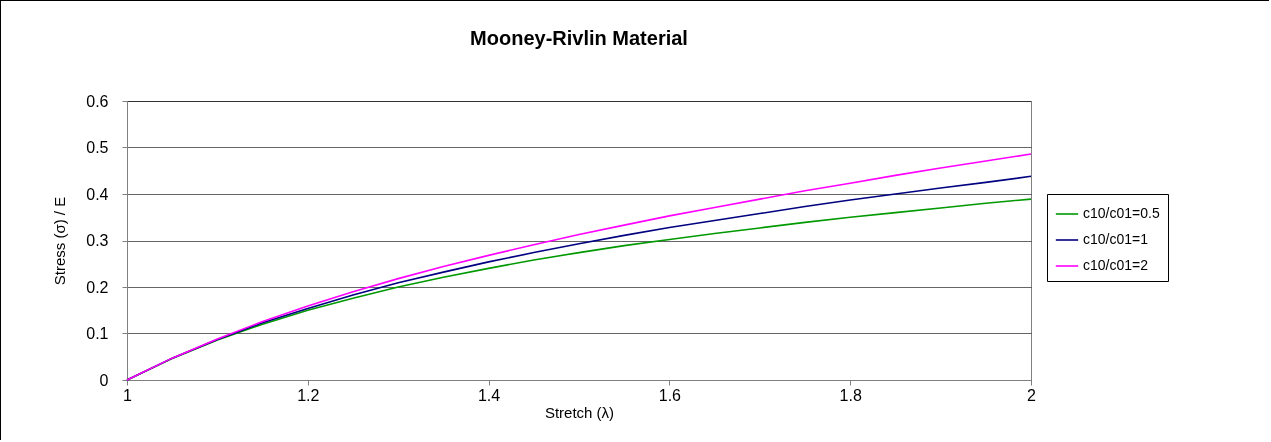  I want to click on x-tick-label: 1.2, so click(308, 395).